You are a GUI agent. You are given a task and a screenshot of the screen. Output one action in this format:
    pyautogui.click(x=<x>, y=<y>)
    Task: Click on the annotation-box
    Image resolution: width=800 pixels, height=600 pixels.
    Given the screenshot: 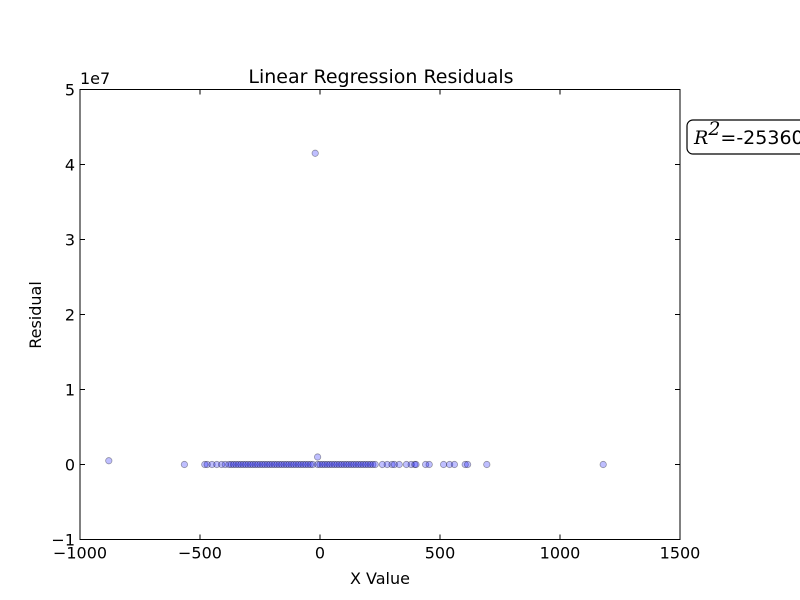 What is the action you would take?
    pyautogui.click(x=743, y=137)
    